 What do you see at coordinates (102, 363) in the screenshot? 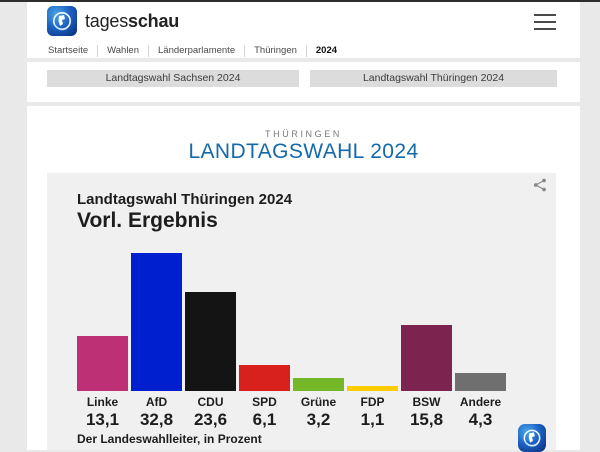
I see `bar-linke` at bounding box center [102, 363].